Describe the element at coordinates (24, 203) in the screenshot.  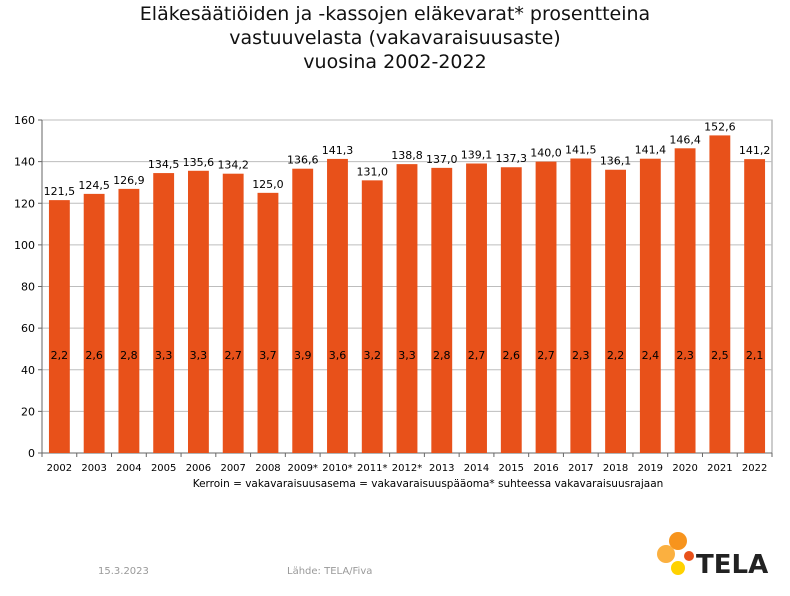
I see `y-tick-label: 120` at that location.